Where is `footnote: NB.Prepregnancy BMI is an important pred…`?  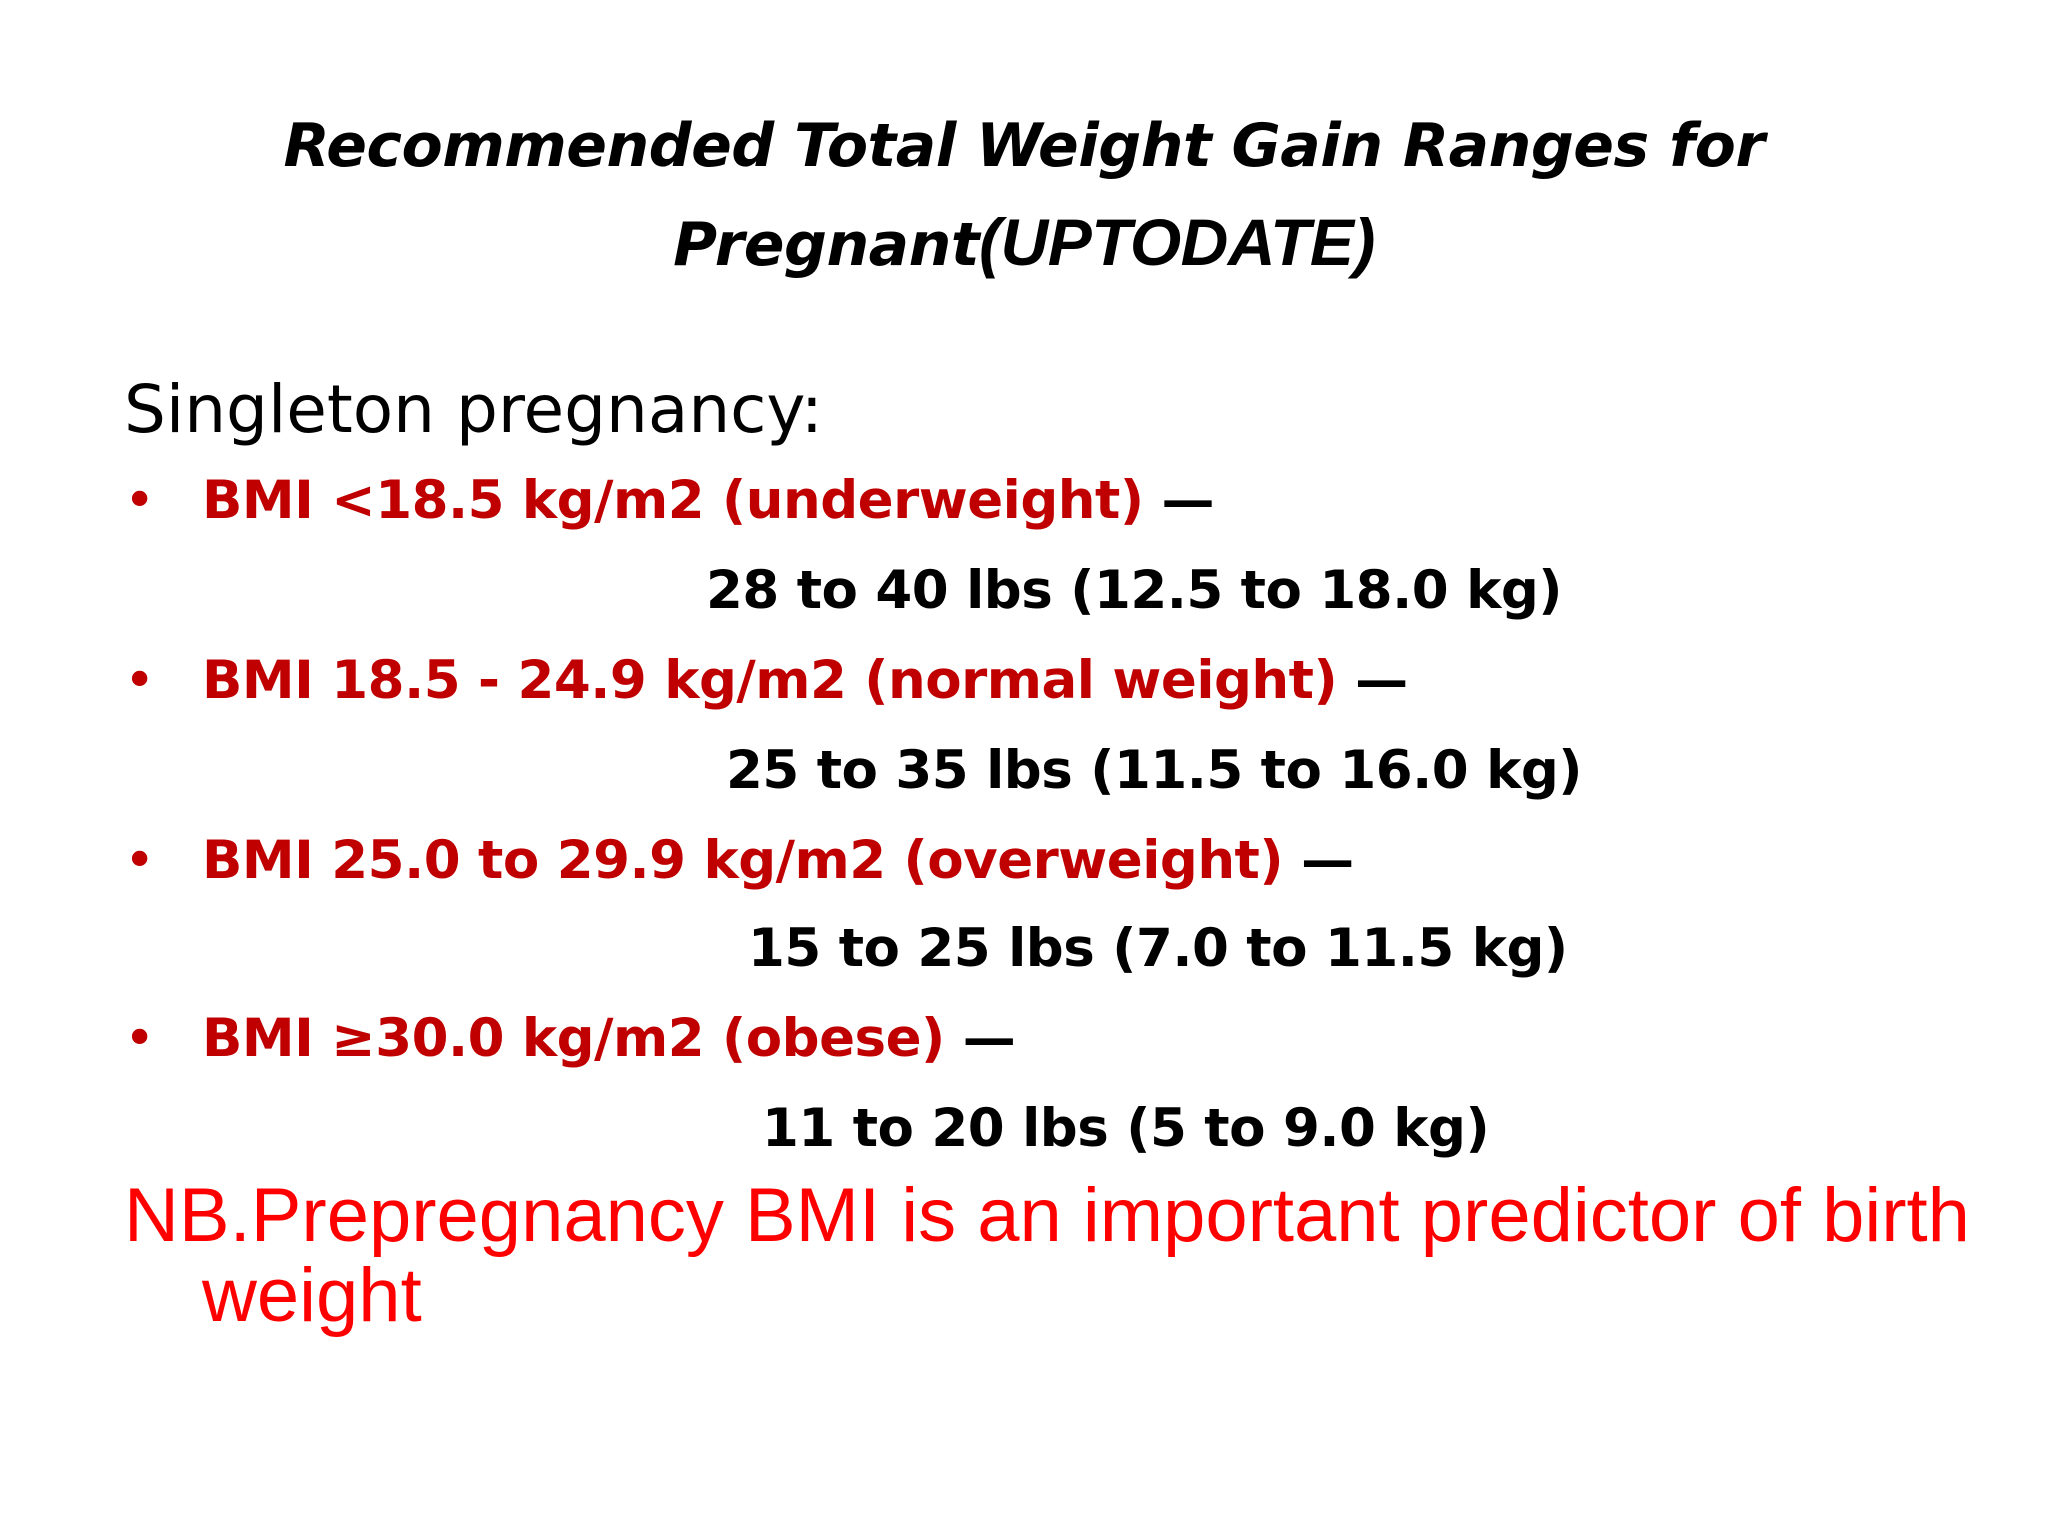
footnote: NB.Prepregnancy BMI is an important pred… is located at coordinates (1047, 1255).